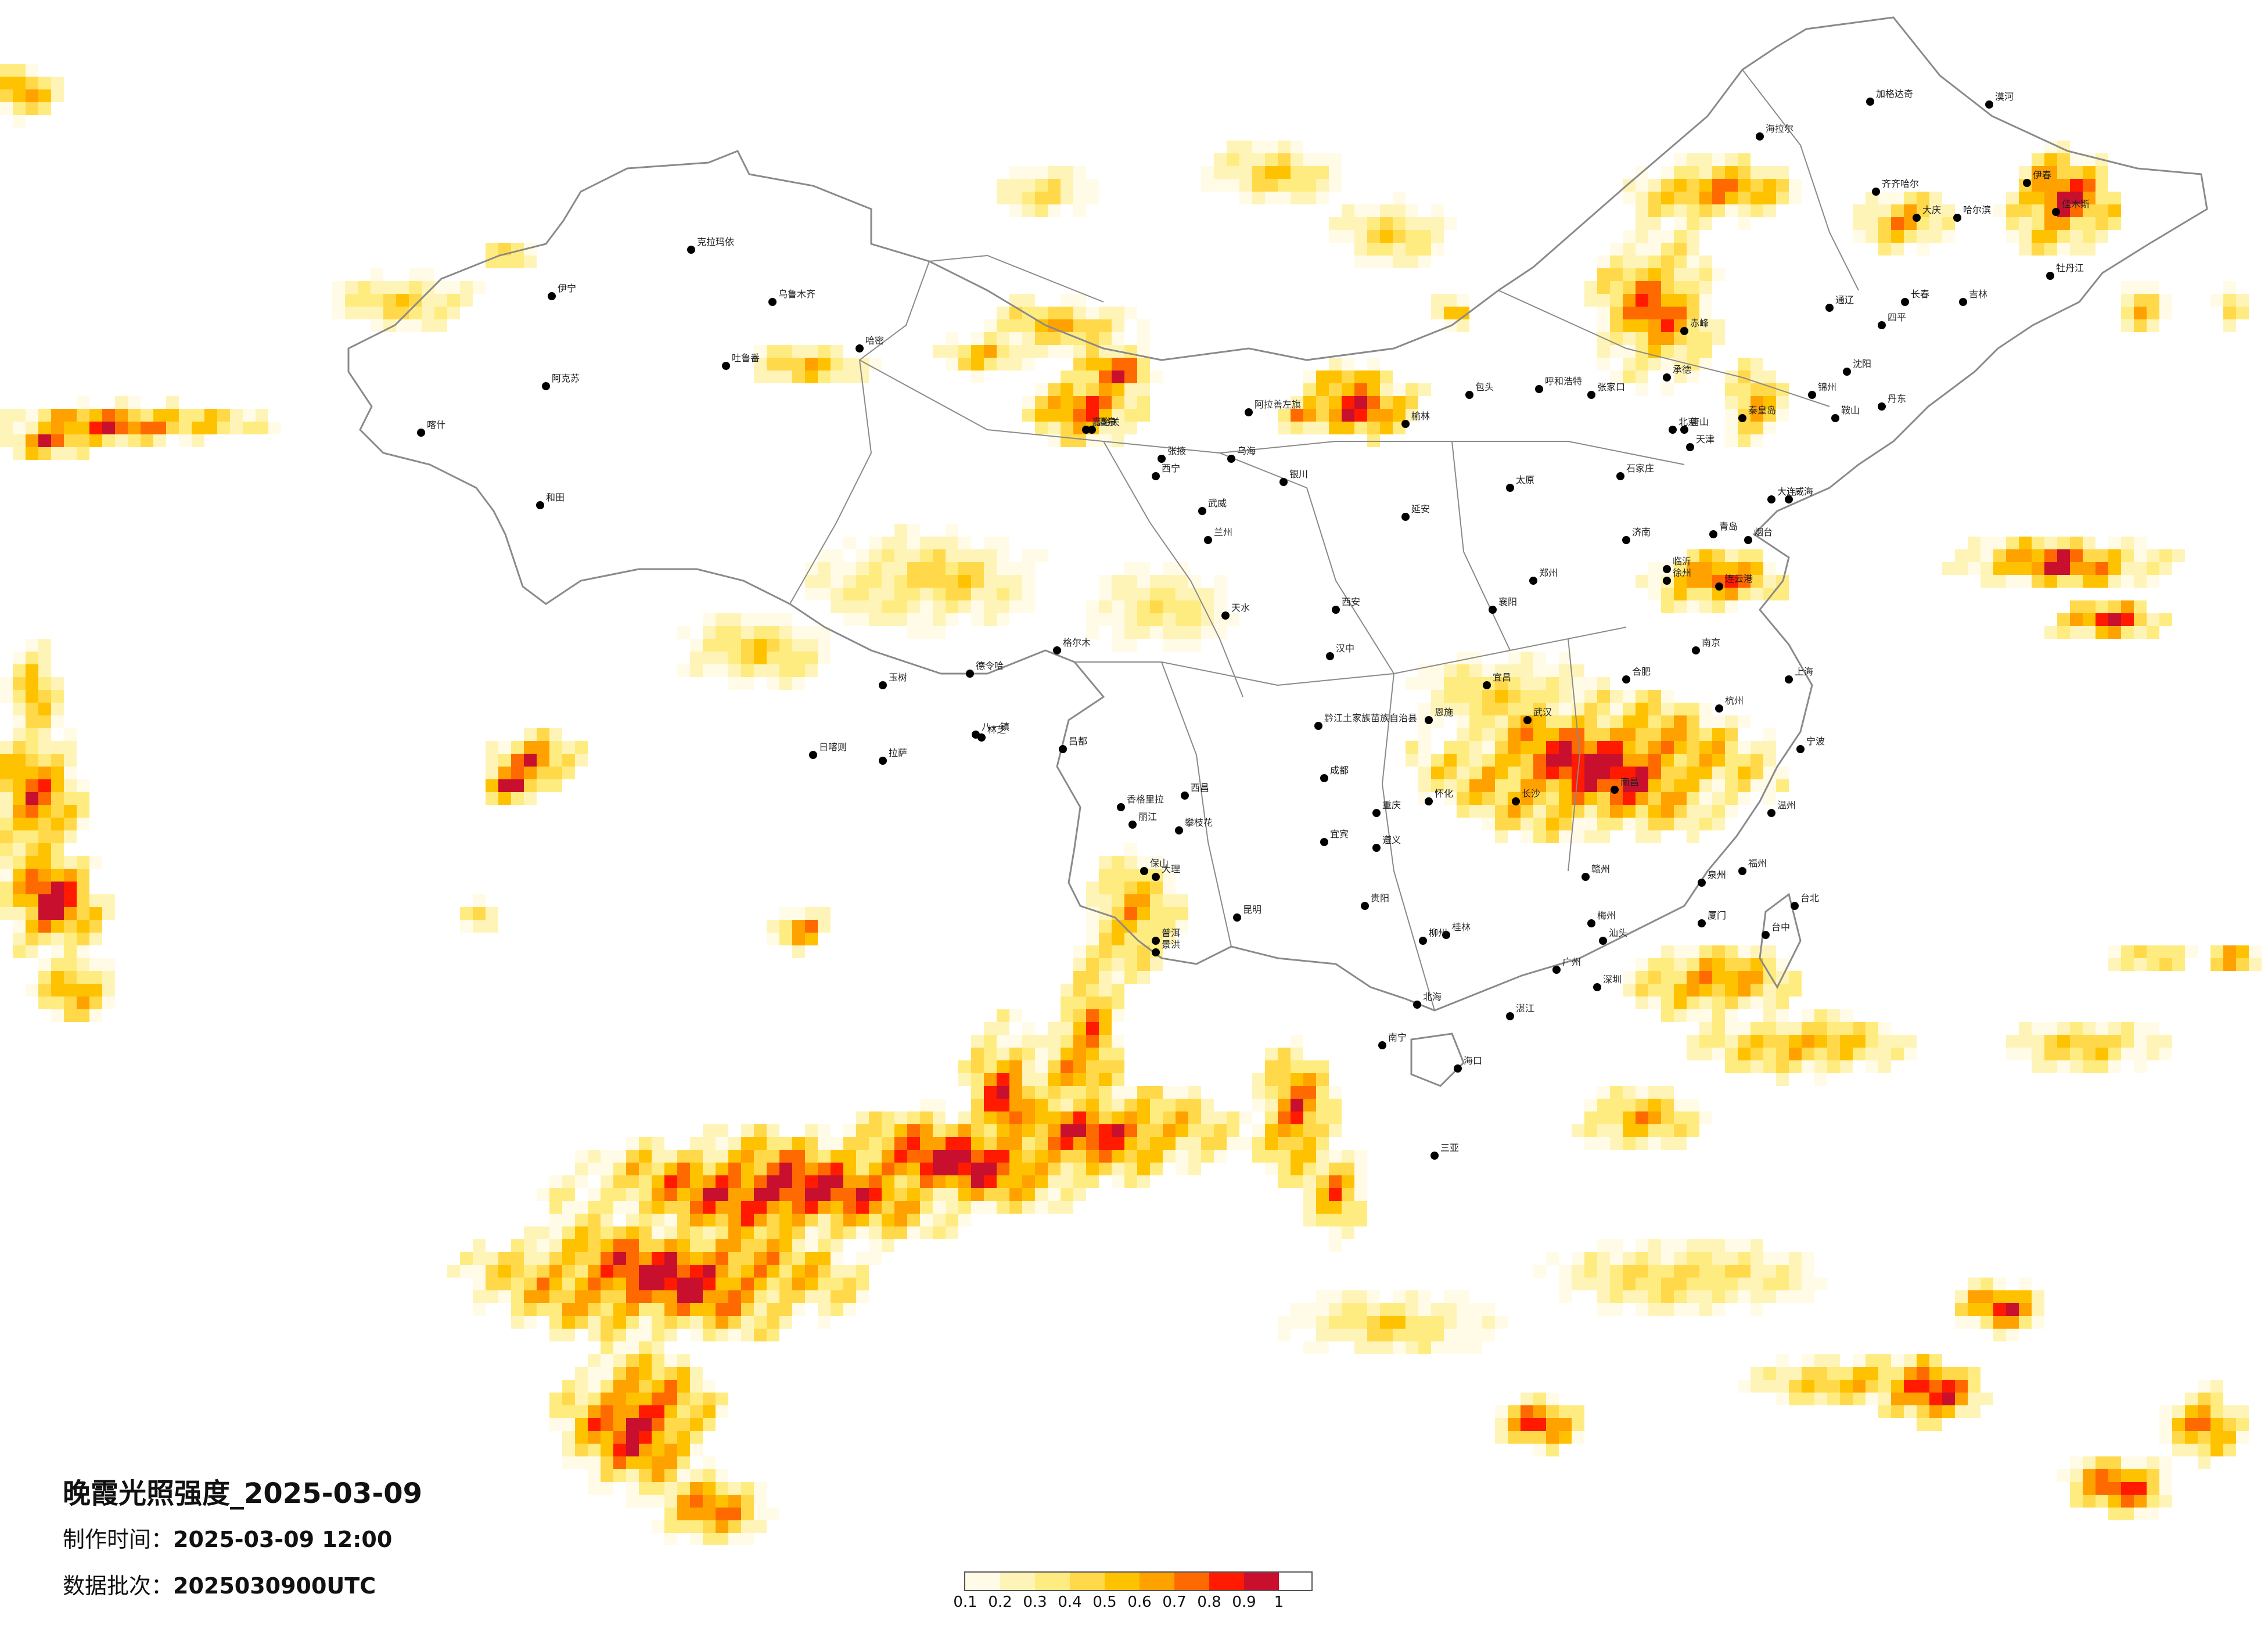  I want to click on city-marker: 上海, so click(1799, 675).